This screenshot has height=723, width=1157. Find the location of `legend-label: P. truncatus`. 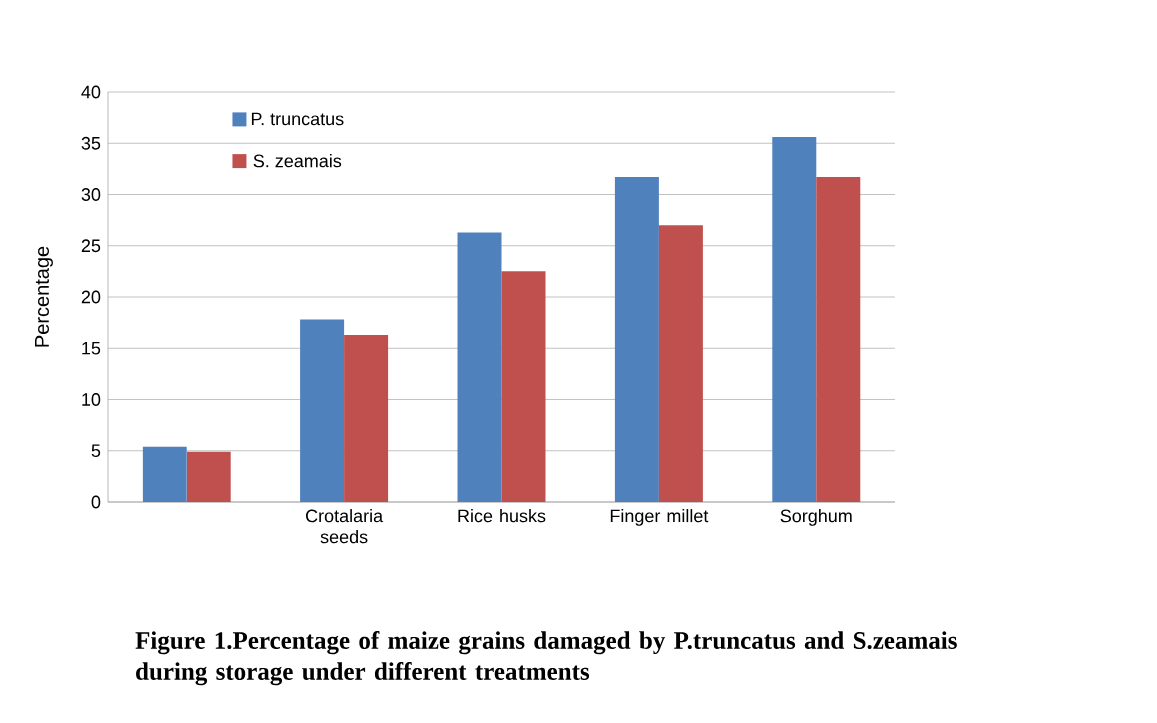

legend-label: P. truncatus is located at coordinates (297, 119).